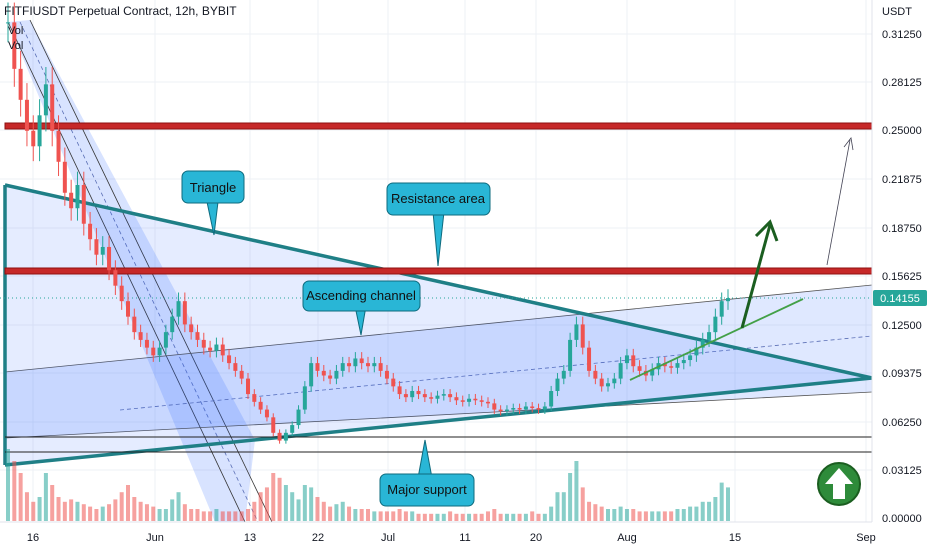  Describe the element at coordinates (438, 224) in the screenshot. I see `callout-resistance: Resistance area` at that location.